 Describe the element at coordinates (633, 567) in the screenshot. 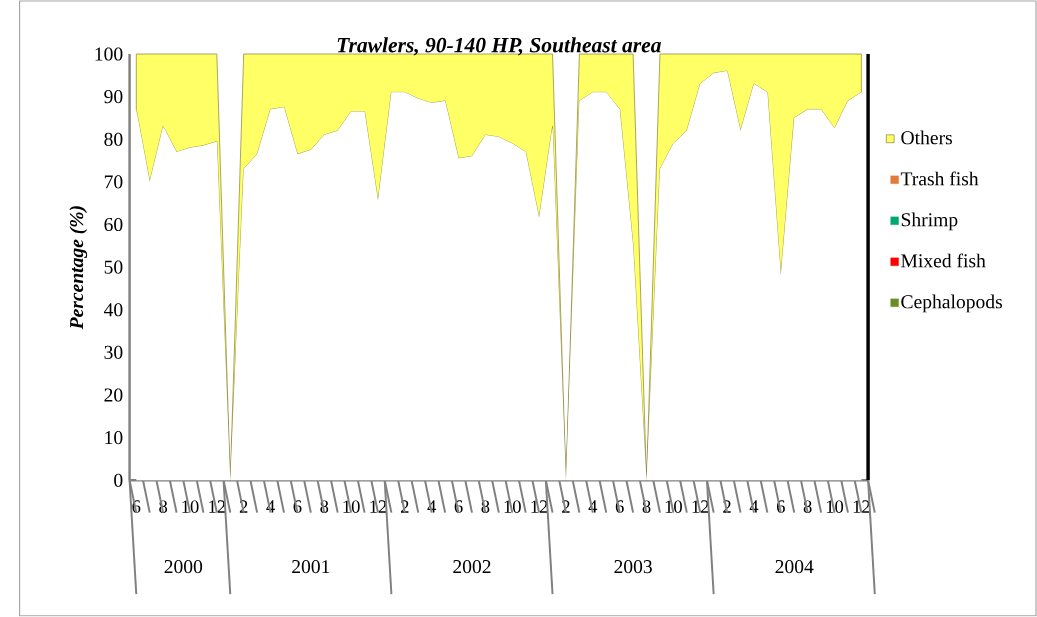

I see `text: 2003` at that location.